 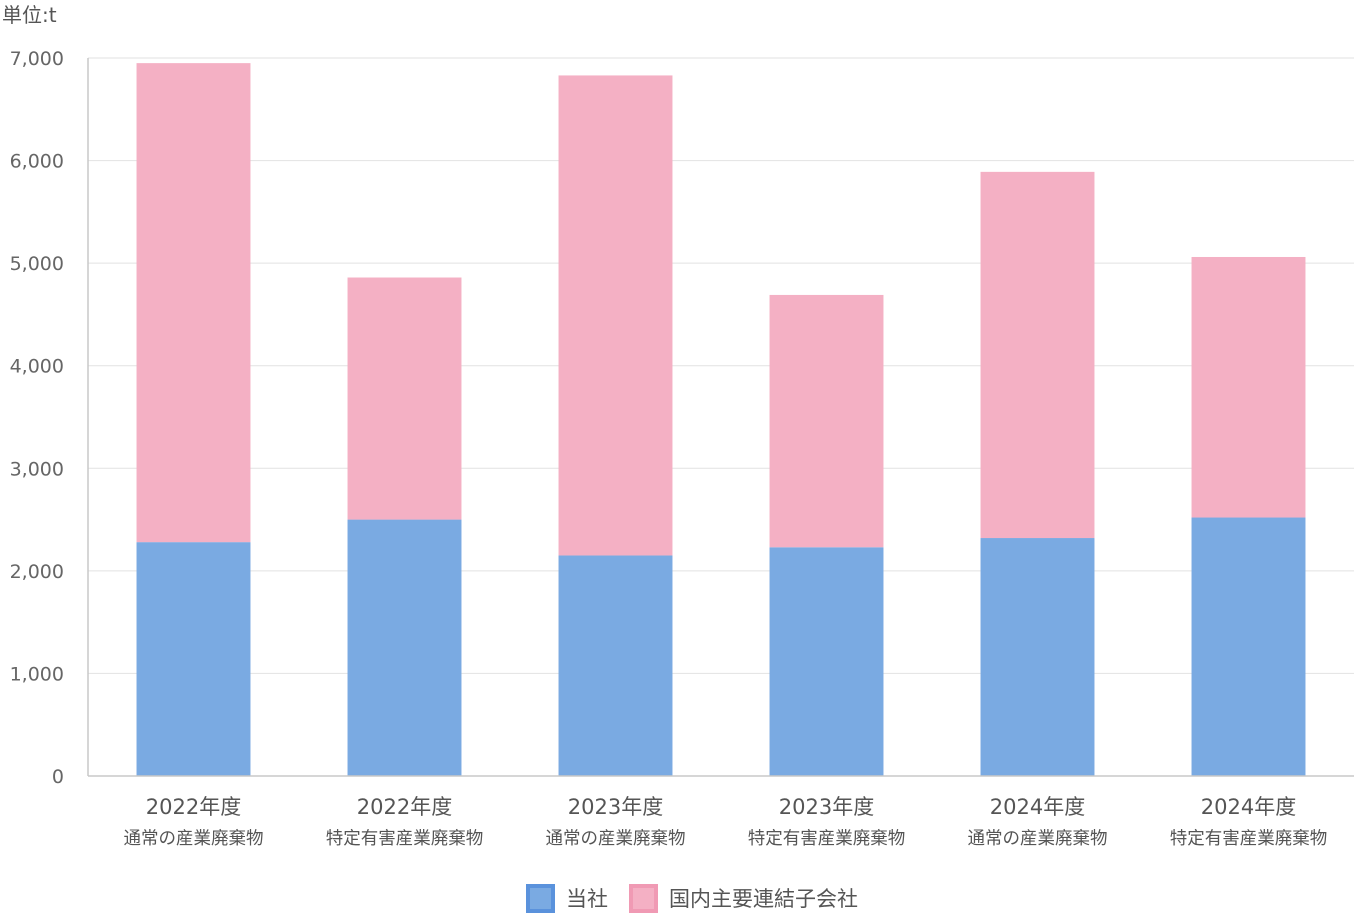 What do you see at coordinates (37, 367) in the screenshot?
I see `y-tick-label: 4,000` at bounding box center [37, 367].